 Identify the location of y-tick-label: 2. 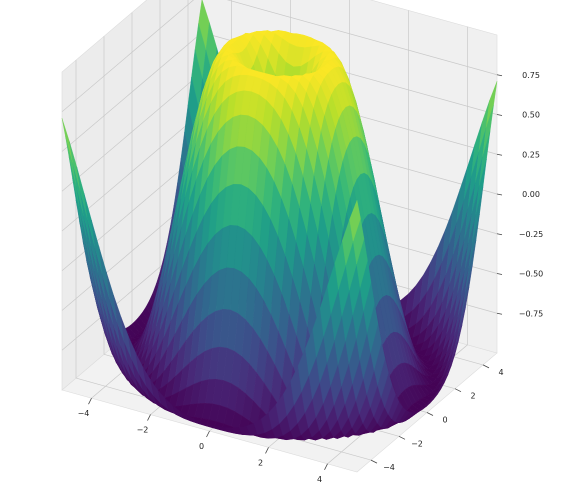
(472, 396).